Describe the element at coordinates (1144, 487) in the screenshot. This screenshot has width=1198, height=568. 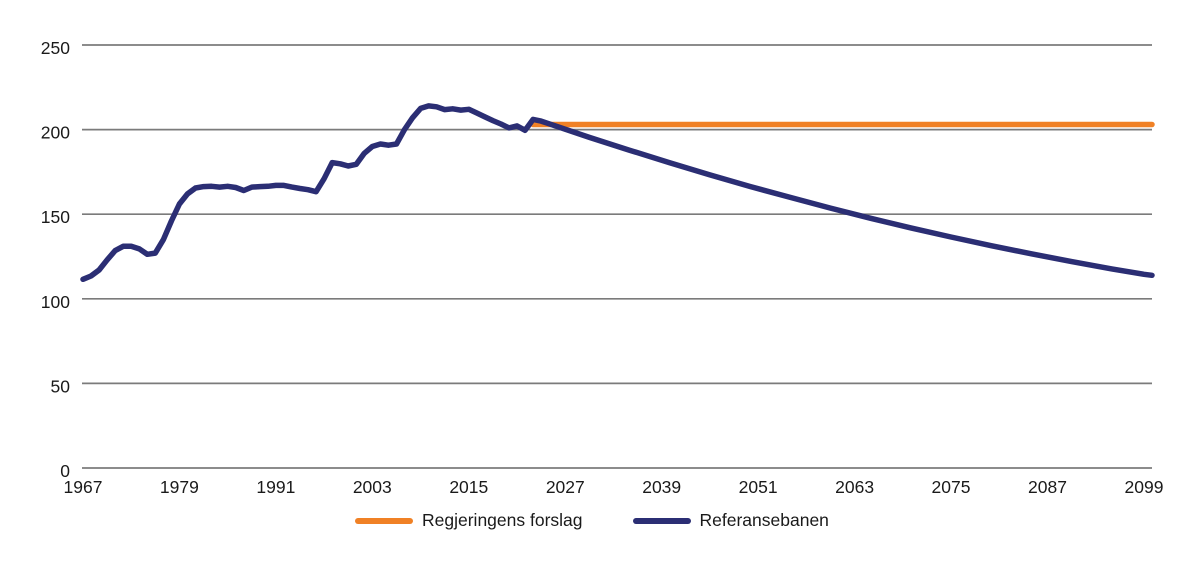
I see `x-tick-label-2099: 2099` at that location.